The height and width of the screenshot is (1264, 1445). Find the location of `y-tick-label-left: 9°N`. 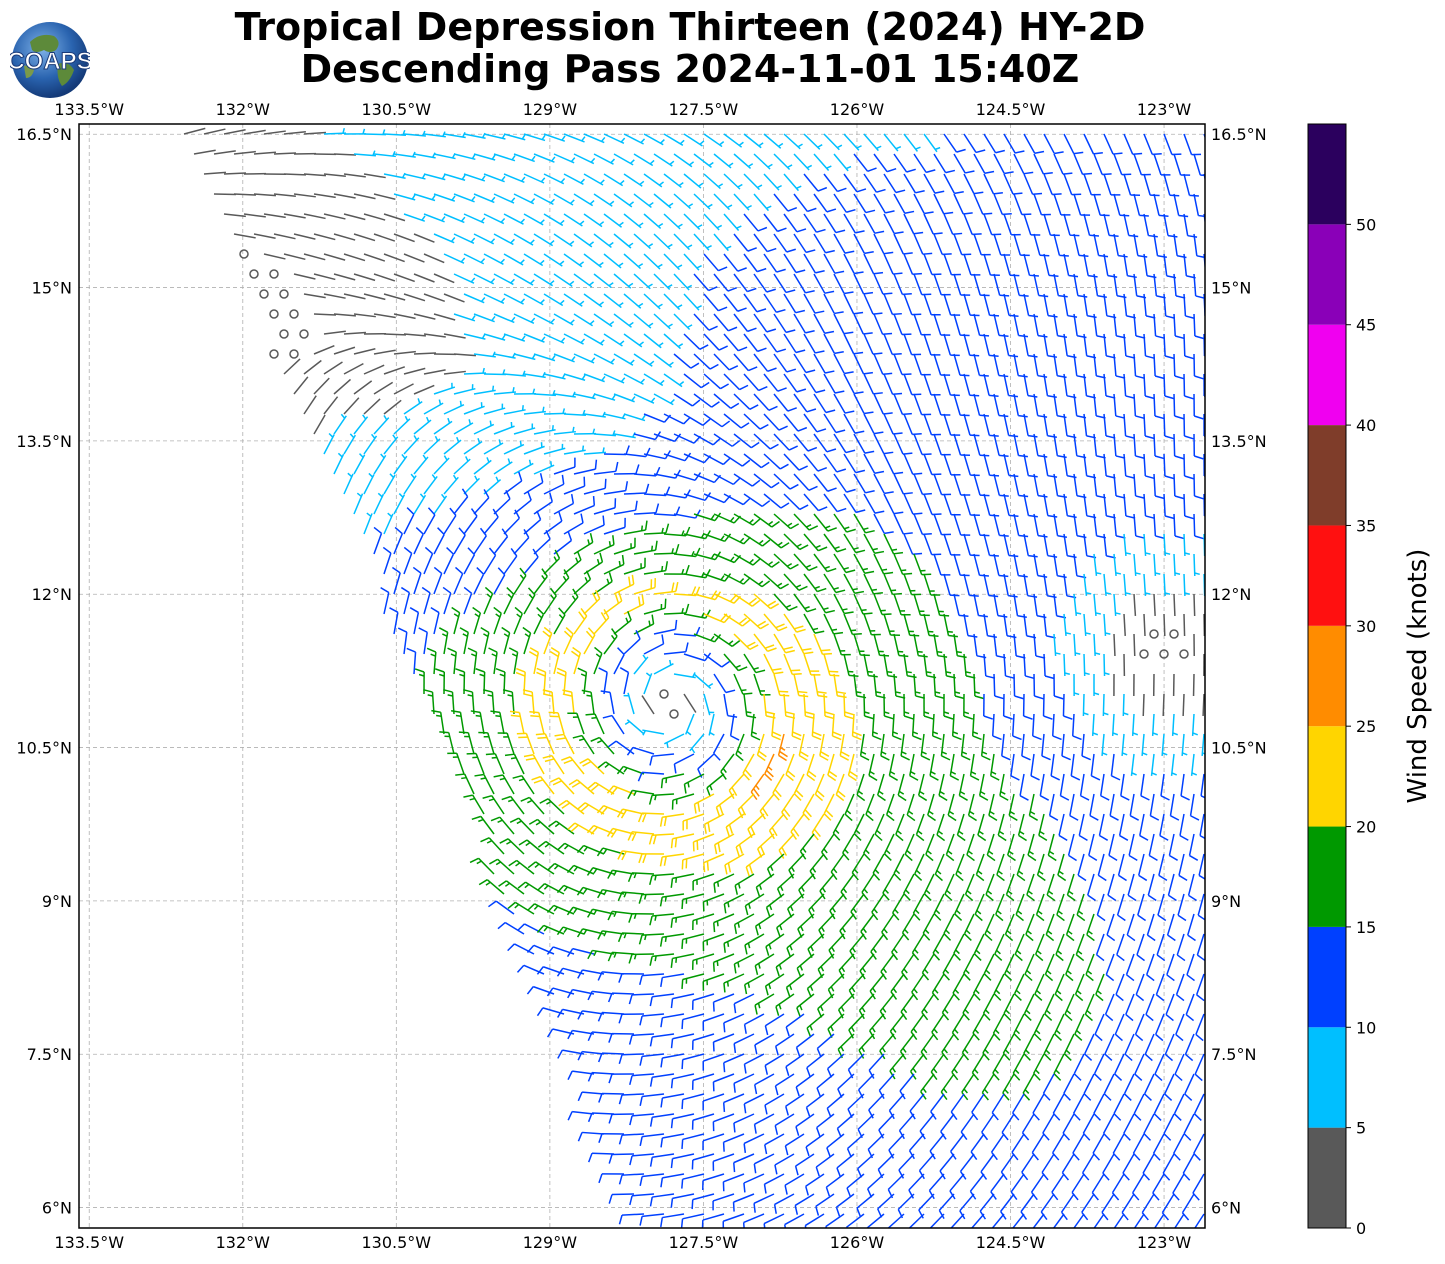

y-tick-label-left: 9°N is located at coordinates (57, 901).